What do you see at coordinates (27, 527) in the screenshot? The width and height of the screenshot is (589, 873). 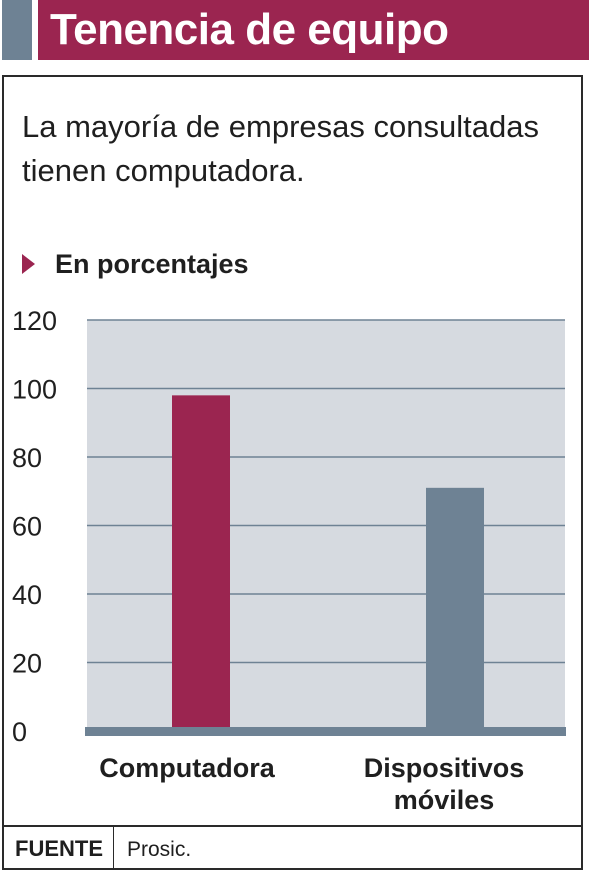 I see `y-tick-label: 60` at bounding box center [27, 527].